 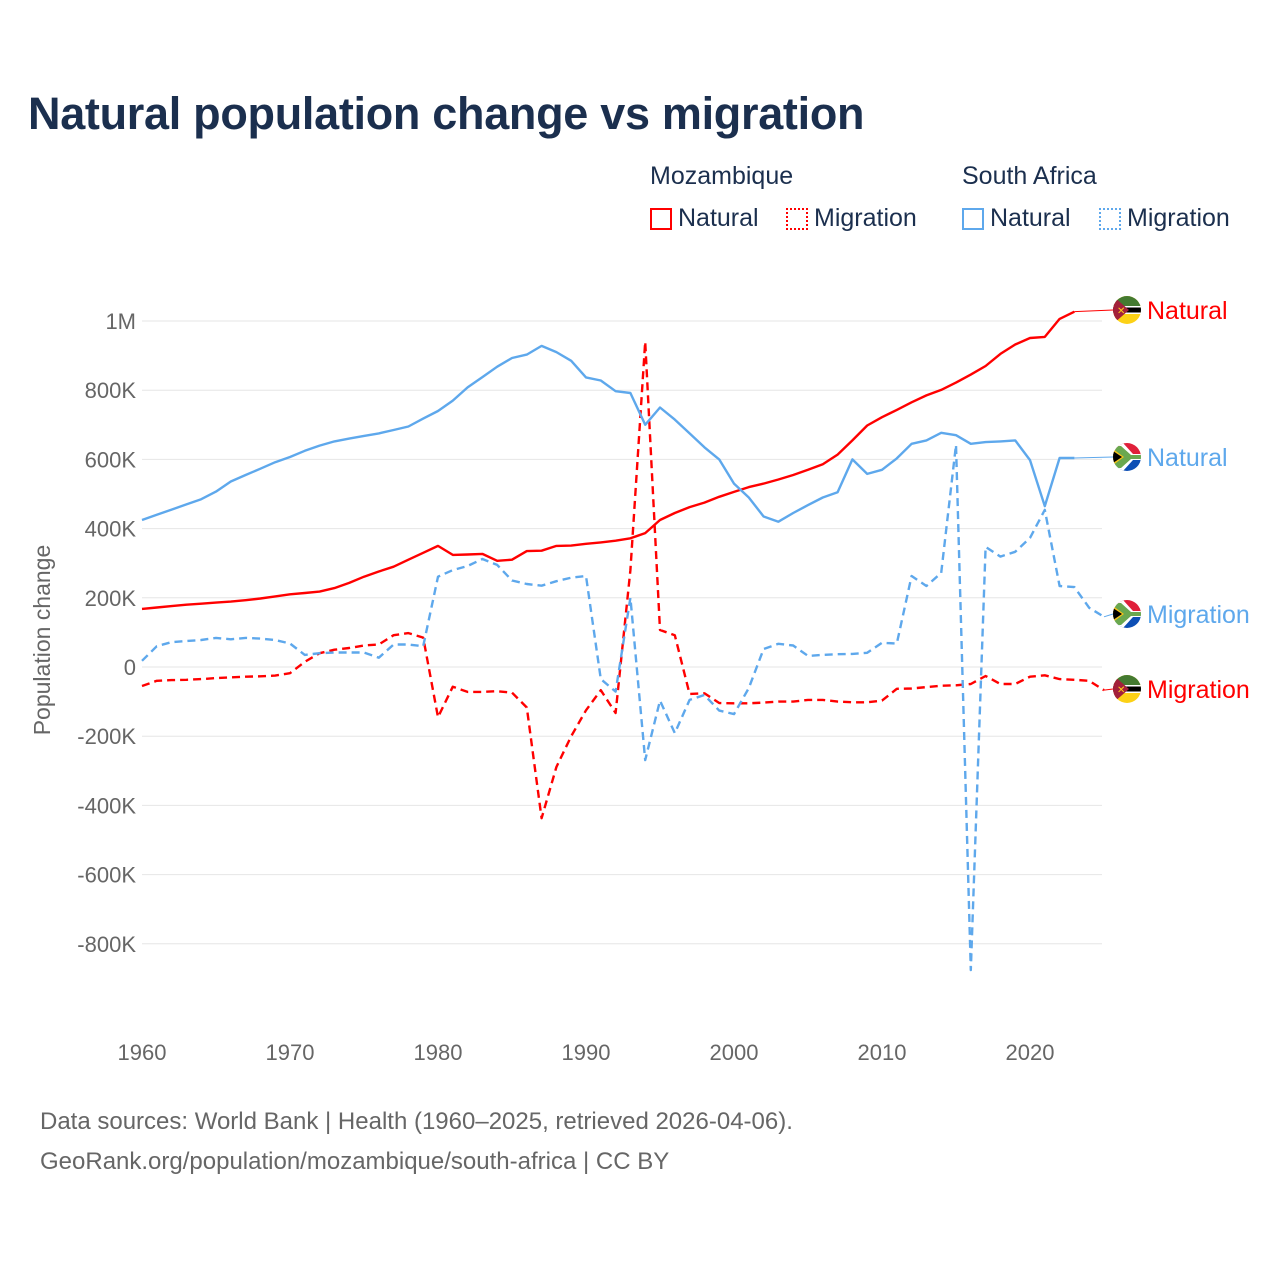 I want to click on legend-item-mozambique-migration: Migration, so click(x=851, y=218).